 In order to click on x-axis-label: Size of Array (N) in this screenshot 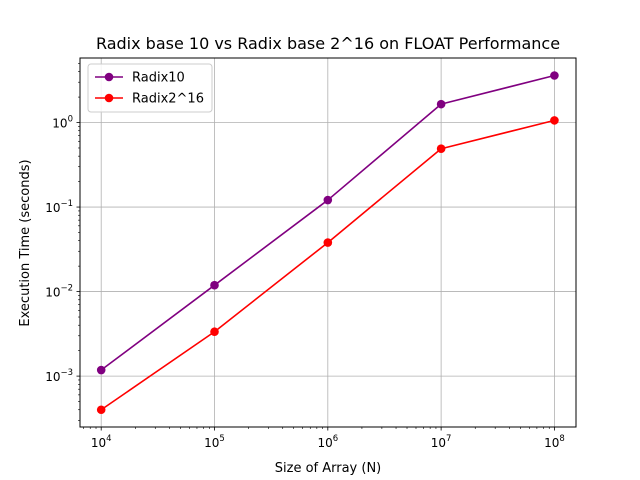, I will do `click(328, 468)`.